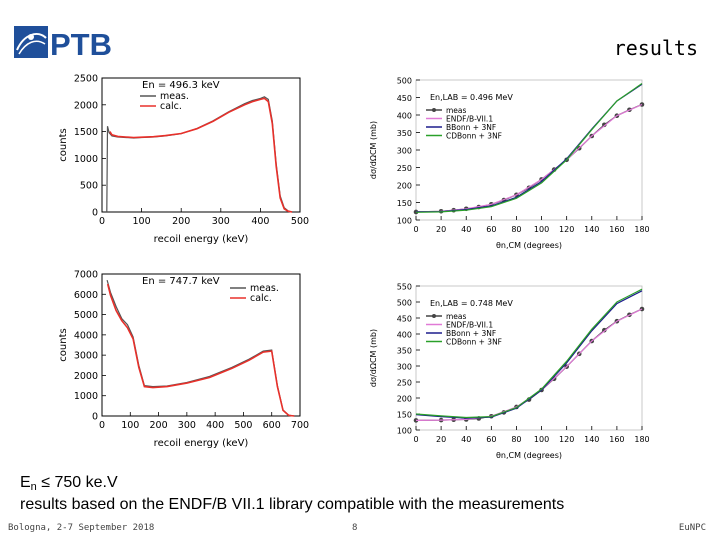 Image resolution: width=714 pixels, height=540 pixels. Describe the element at coordinates (86, 132) in the screenshot. I see `y-tick-label: 1500` at that location.